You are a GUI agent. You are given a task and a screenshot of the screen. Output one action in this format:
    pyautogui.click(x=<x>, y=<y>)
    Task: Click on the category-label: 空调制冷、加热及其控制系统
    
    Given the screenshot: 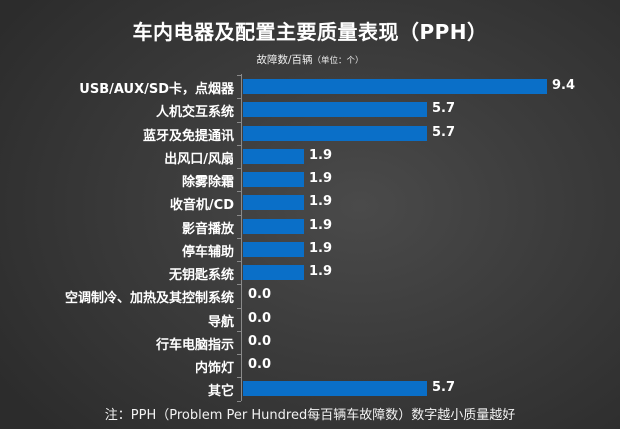 What is the action you would take?
    pyautogui.click(x=149, y=298)
    